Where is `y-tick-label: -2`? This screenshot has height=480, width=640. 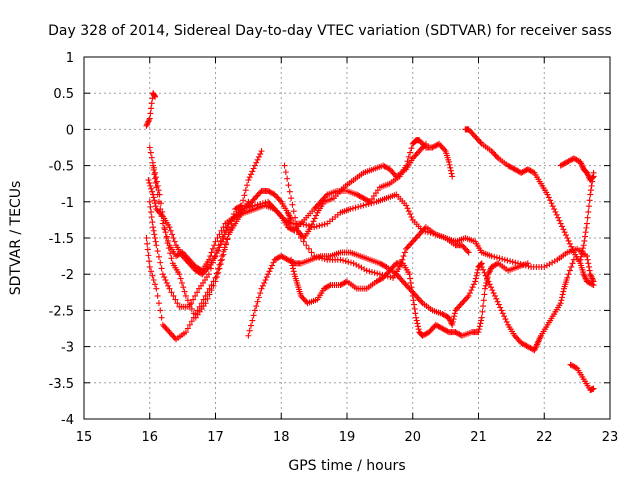 y-tick-label: -2 is located at coordinates (67, 275).